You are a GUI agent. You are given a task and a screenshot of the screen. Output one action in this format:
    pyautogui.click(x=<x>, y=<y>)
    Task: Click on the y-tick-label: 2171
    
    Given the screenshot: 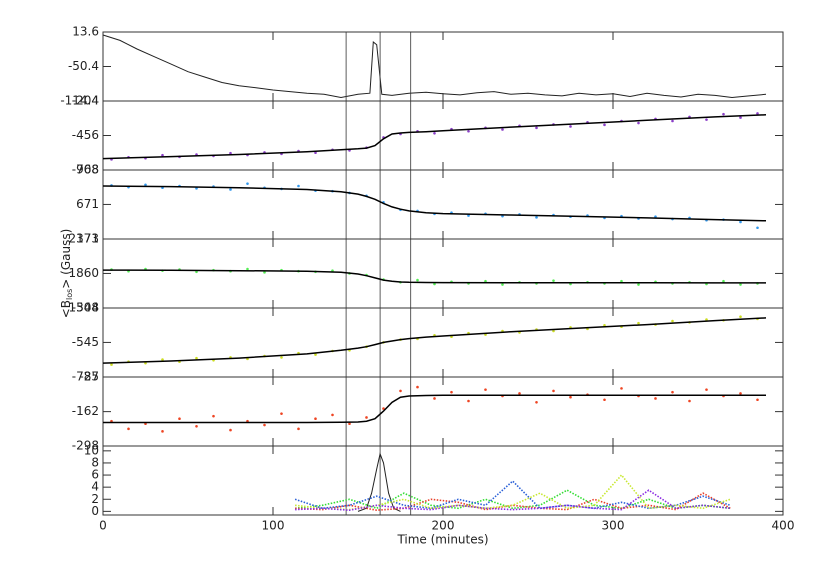 What is the action you would take?
    pyautogui.click(x=83, y=239)
    